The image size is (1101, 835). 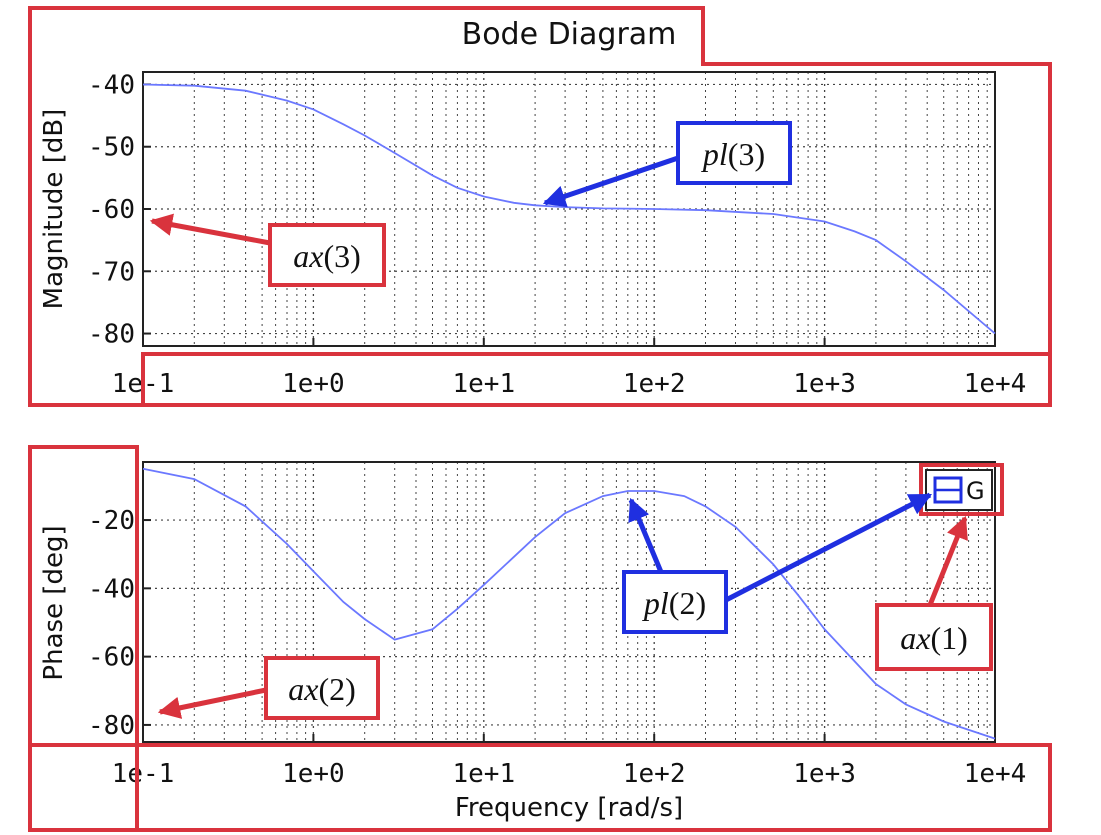 I want to click on magnitude-y-ticks: -40 -50 -60 -70 -80, so click(x=119, y=210).